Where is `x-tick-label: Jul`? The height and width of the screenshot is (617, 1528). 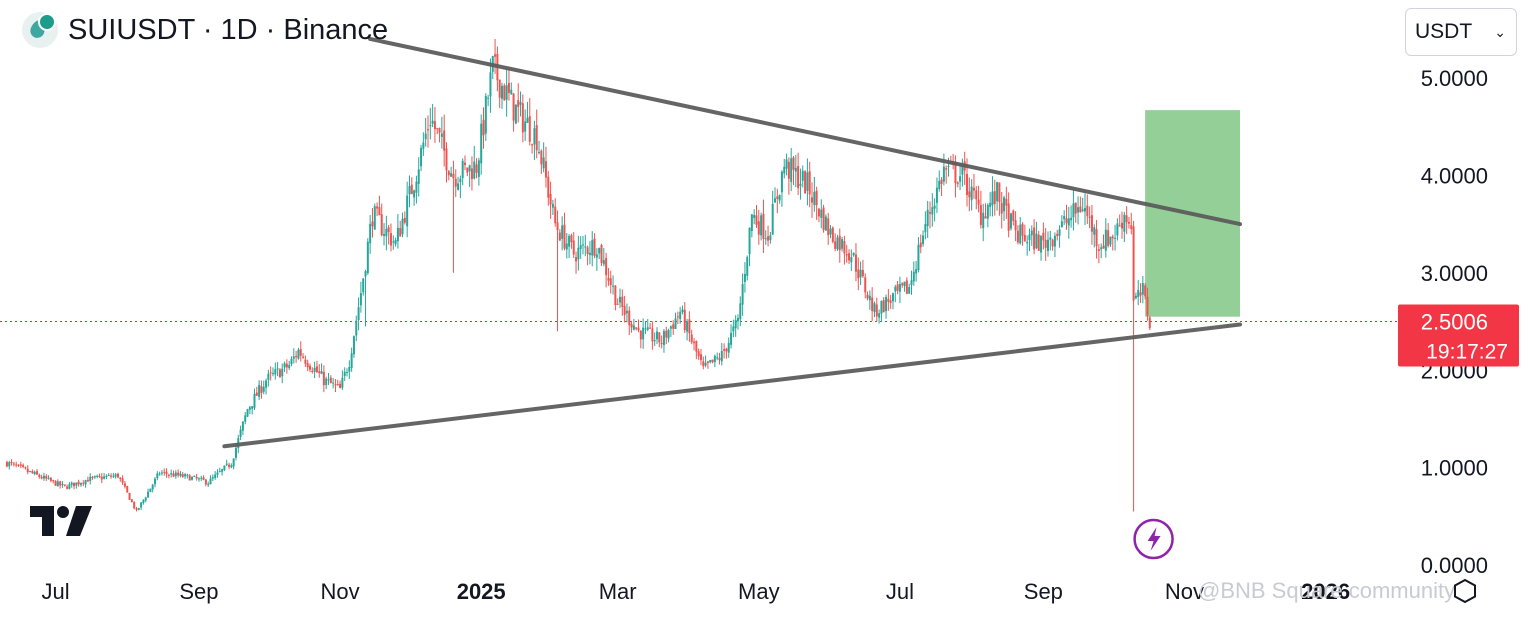 x-tick-label: Jul is located at coordinates (900, 591).